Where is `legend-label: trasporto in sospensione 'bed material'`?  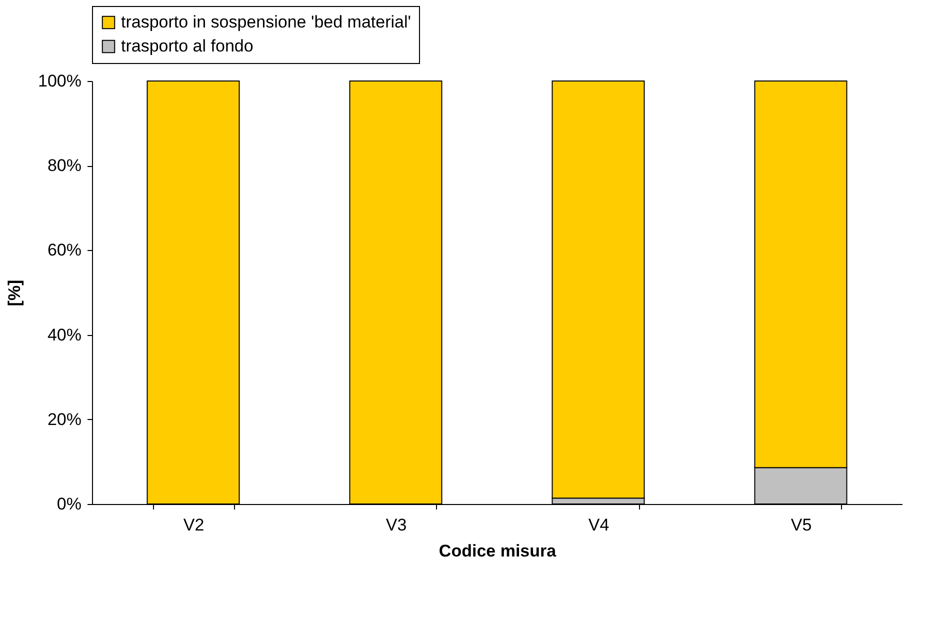
legend-label: trasporto in sospensione 'bed material' is located at coordinates (266, 22).